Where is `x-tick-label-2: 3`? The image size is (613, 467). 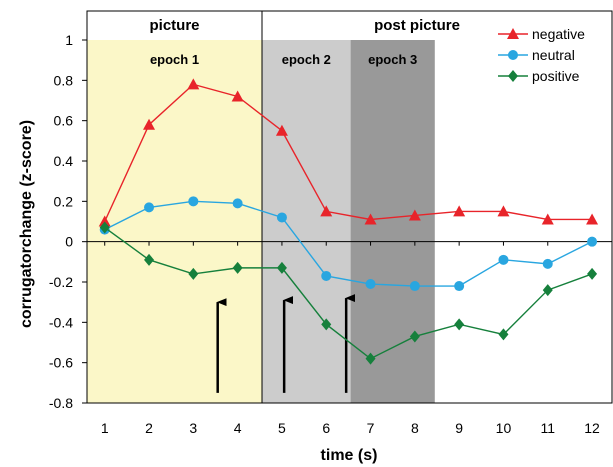
x-tick-label-2: 3 is located at coordinates (193, 428).